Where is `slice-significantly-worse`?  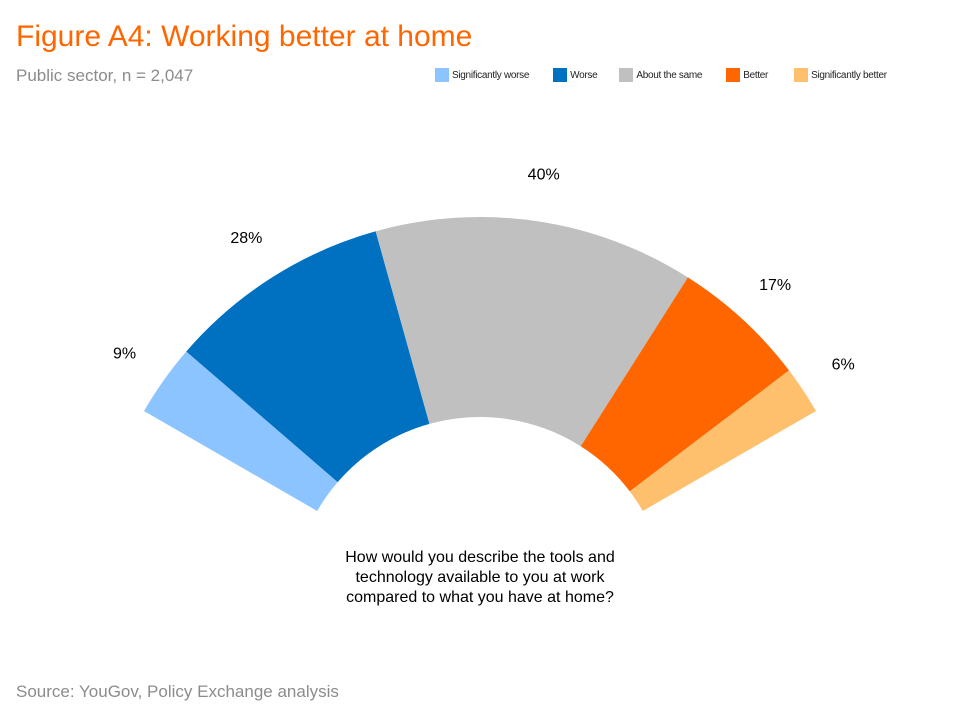
slice-significantly-worse is located at coordinates (240, 431).